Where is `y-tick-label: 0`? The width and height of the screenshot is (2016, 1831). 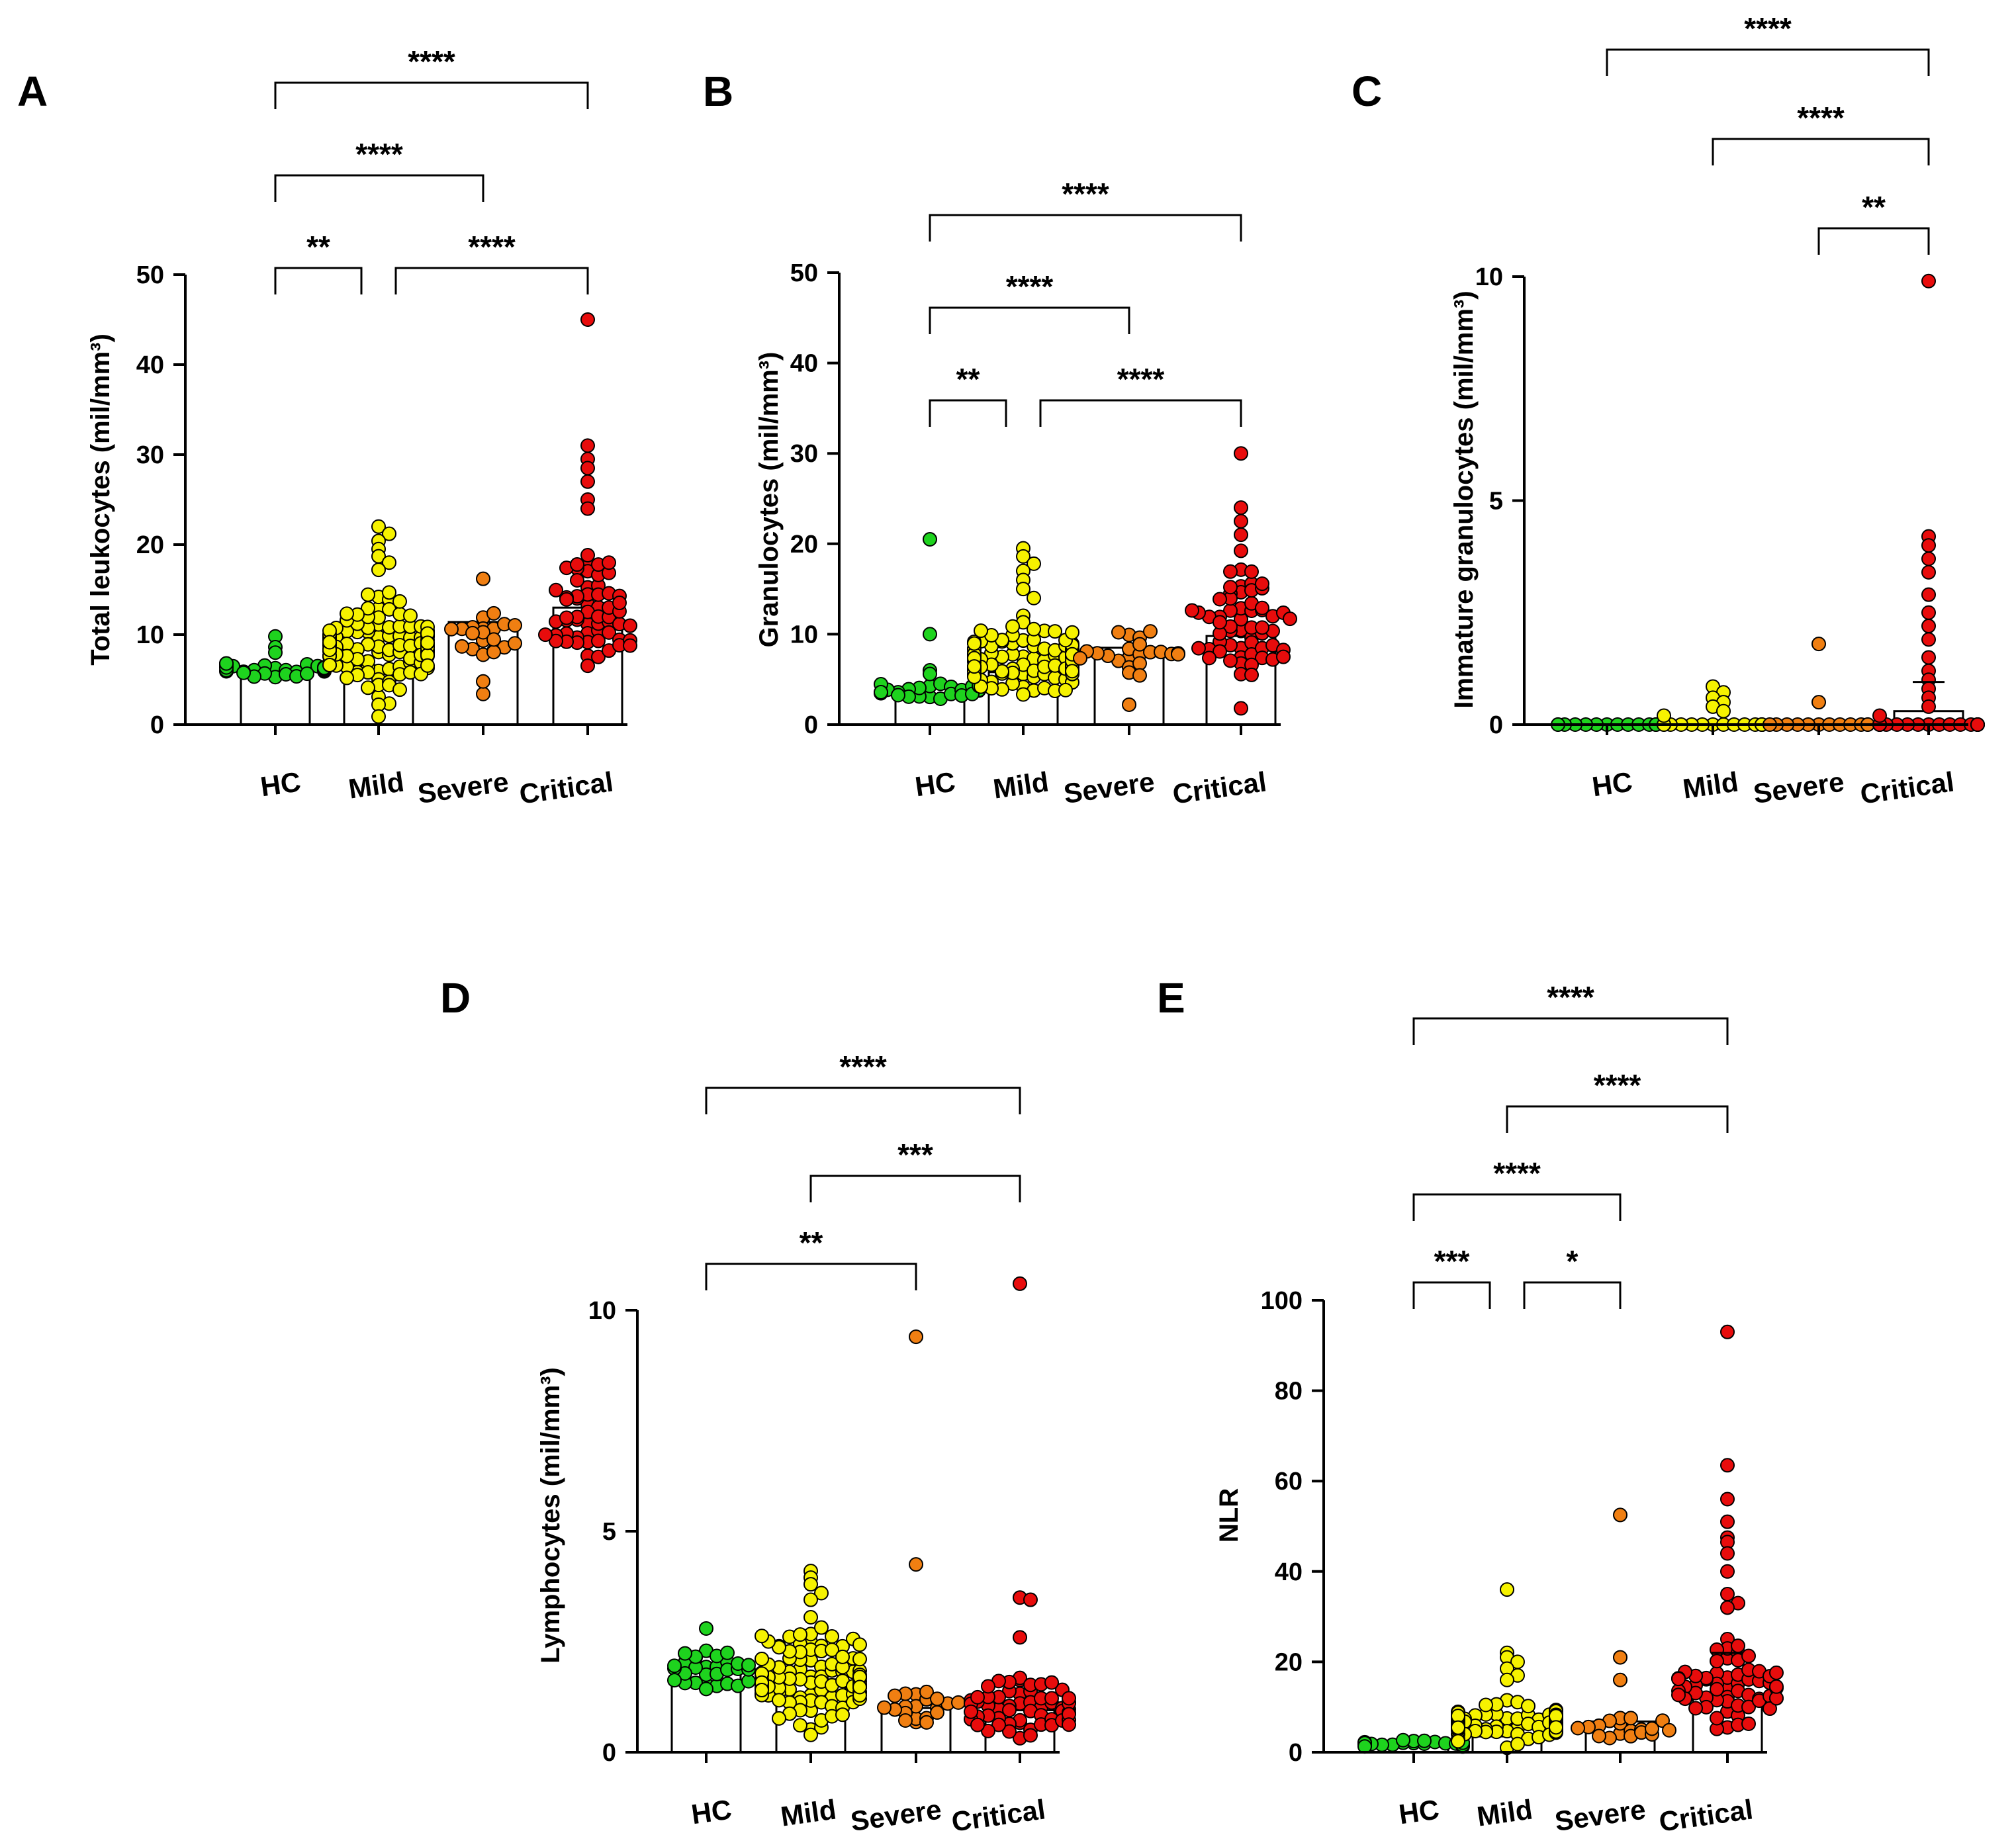 y-tick-label: 0 is located at coordinates (811, 725).